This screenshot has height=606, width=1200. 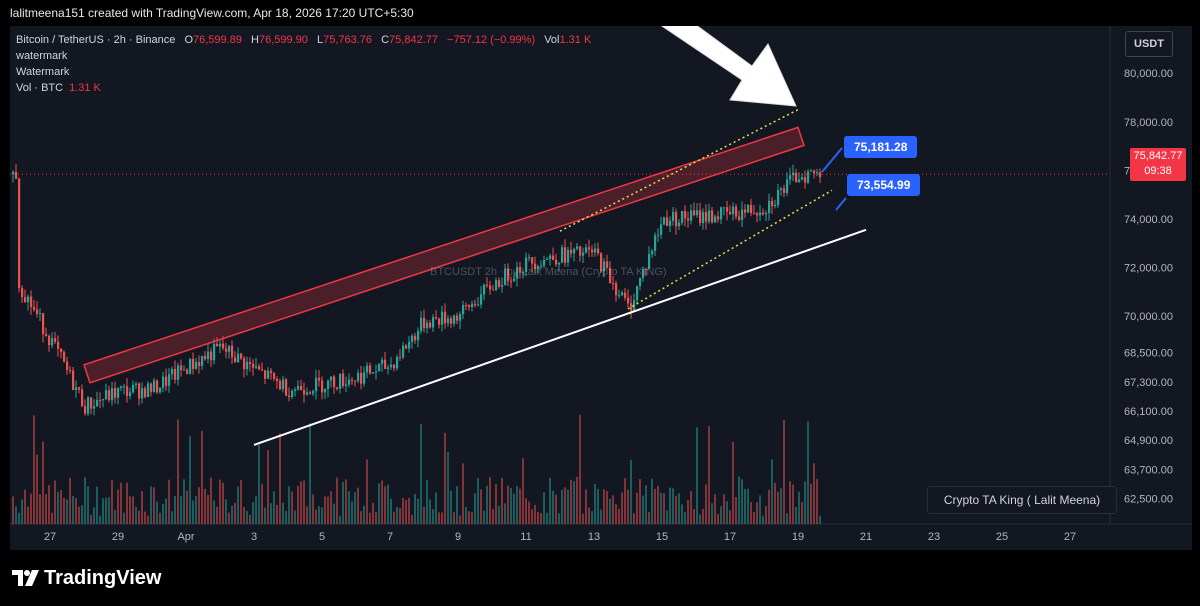 I want to click on dotted-channel-bottom, so click(x=730, y=249).